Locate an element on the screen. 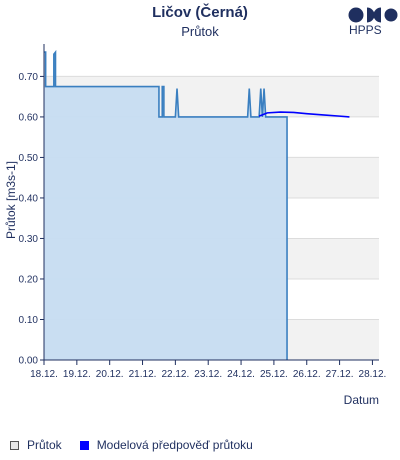  legend-item-prutok: Průtok is located at coordinates (36, 445).